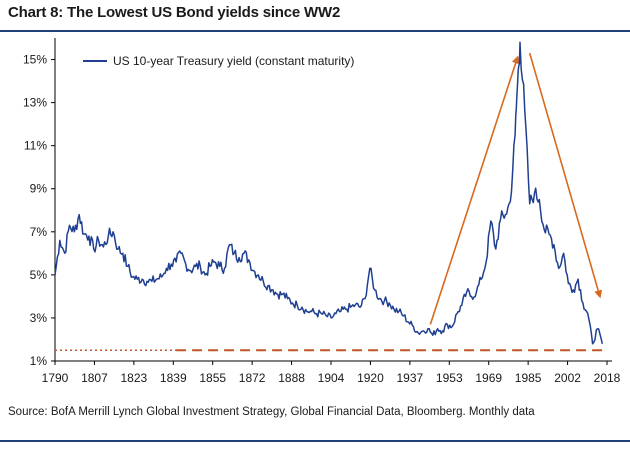 The width and height of the screenshot is (630, 460). I want to click on x-tick-label: 1839, so click(173, 378).